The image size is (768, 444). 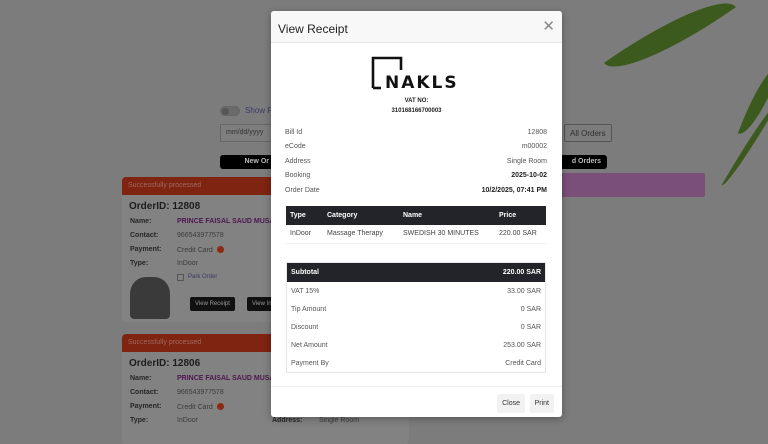 What do you see at coordinates (310, 363) in the screenshot?
I see `total-label: Payment By` at bounding box center [310, 363].